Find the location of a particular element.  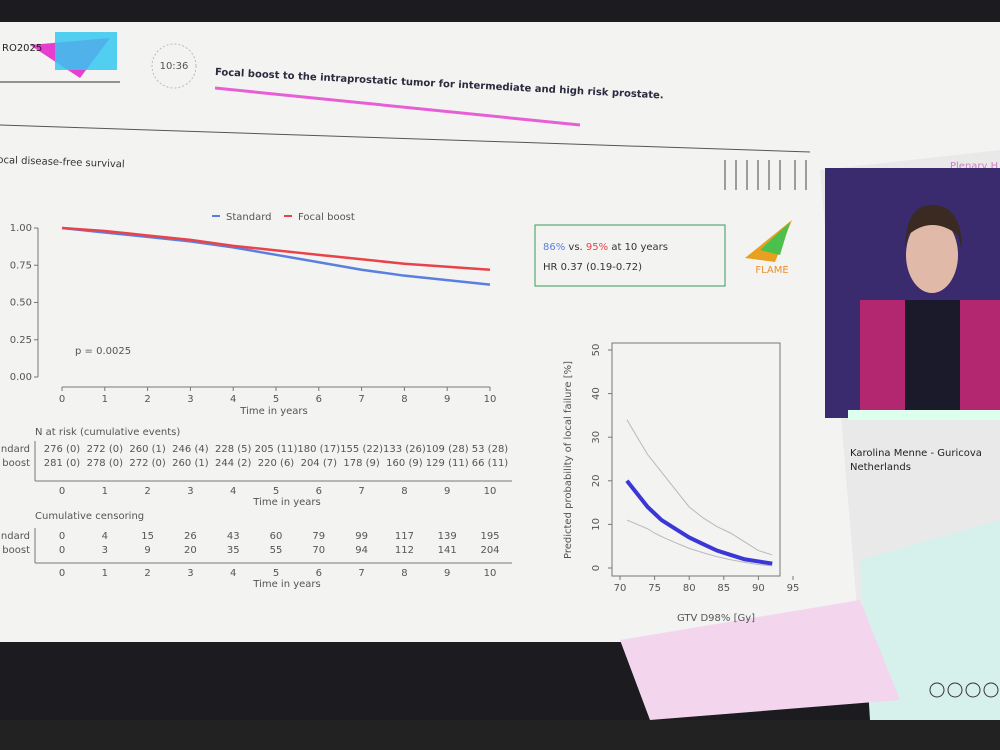

row-label: Standard is located at coordinates (15, 536).